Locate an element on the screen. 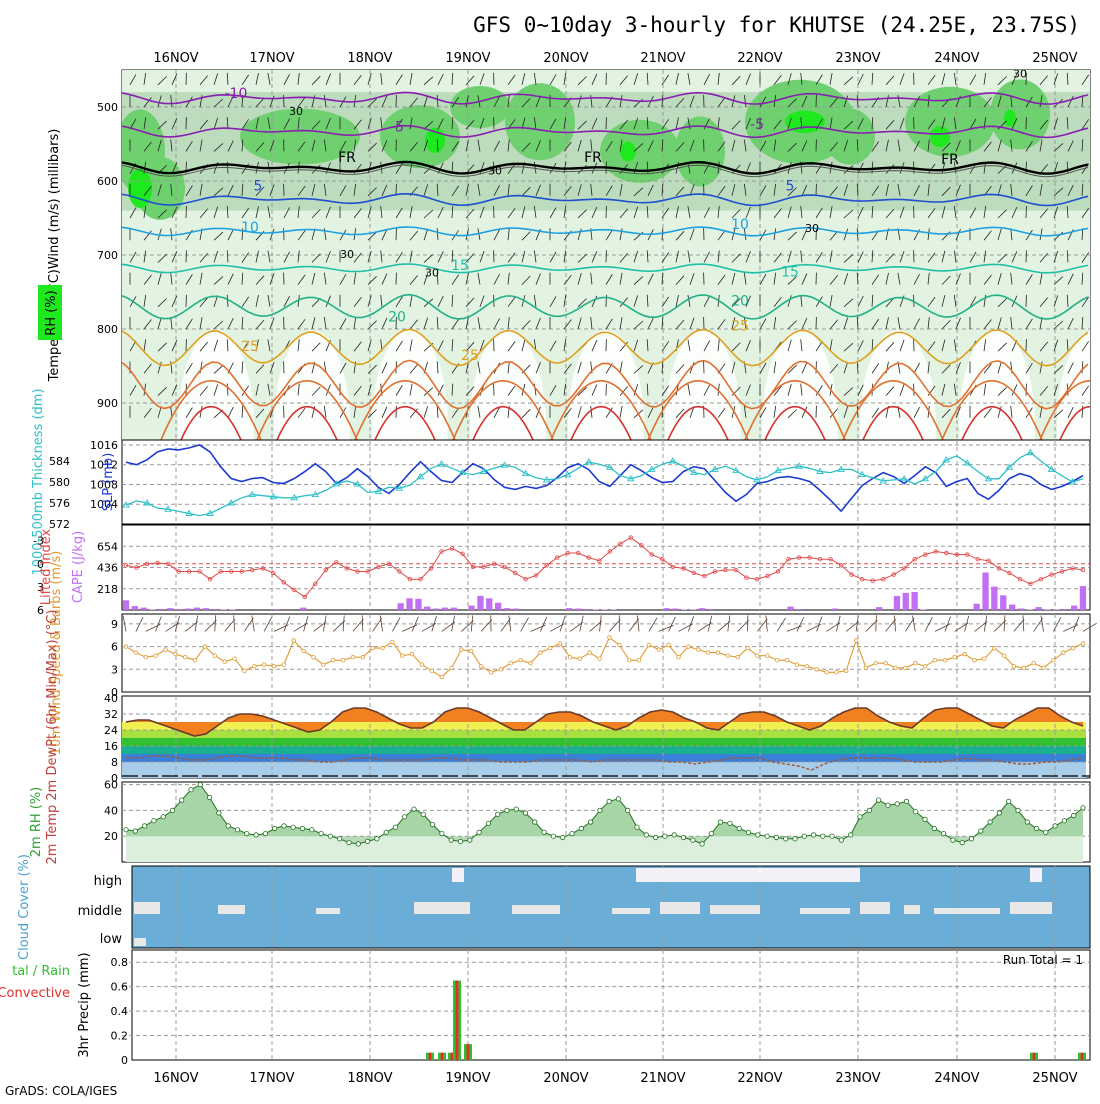 This screenshot has width=1100, height=1104. temp-tick-label: 24 is located at coordinates (111, 730).